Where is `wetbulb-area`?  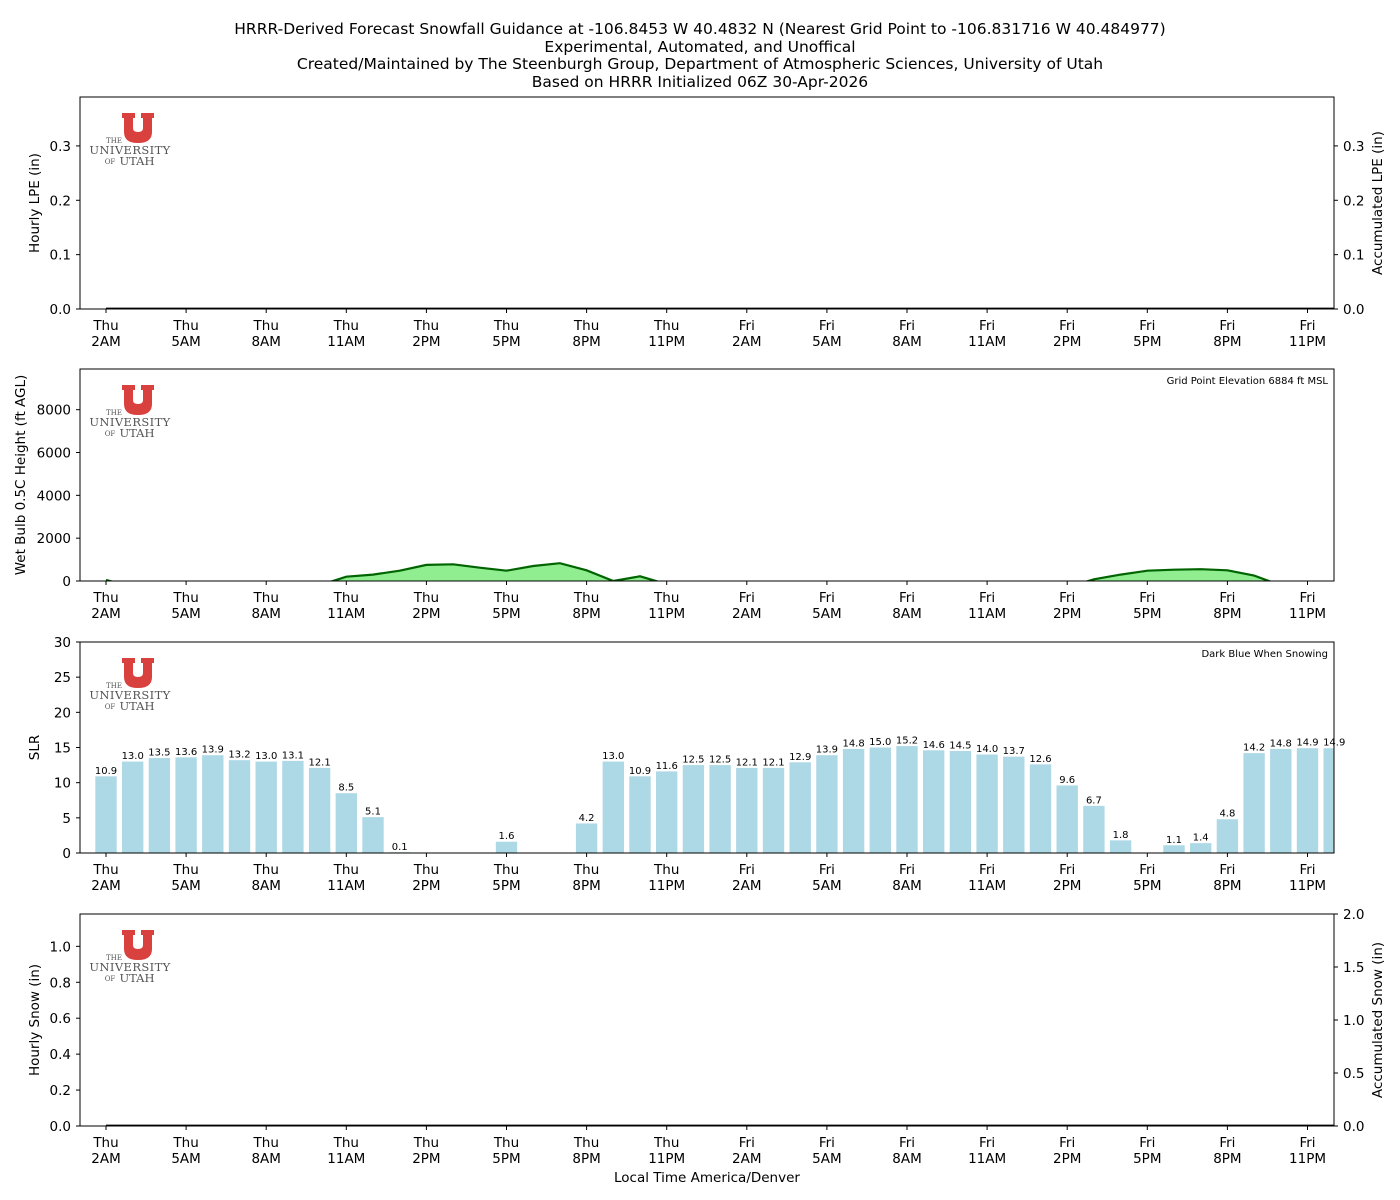
wetbulb-area is located at coordinates (720, 572).